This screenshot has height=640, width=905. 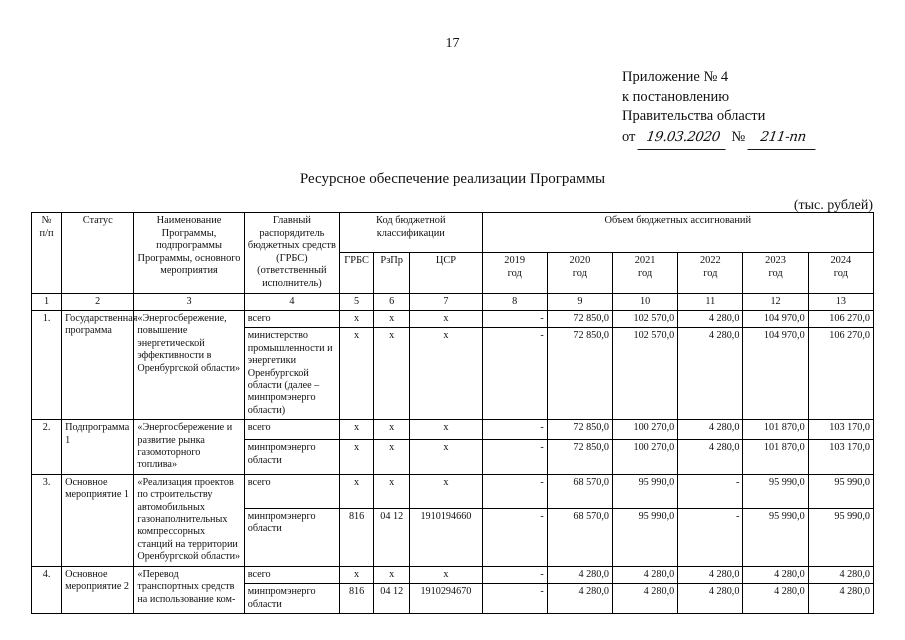 I want to click on header-year-2023: 2023 год, so click(x=775, y=273).